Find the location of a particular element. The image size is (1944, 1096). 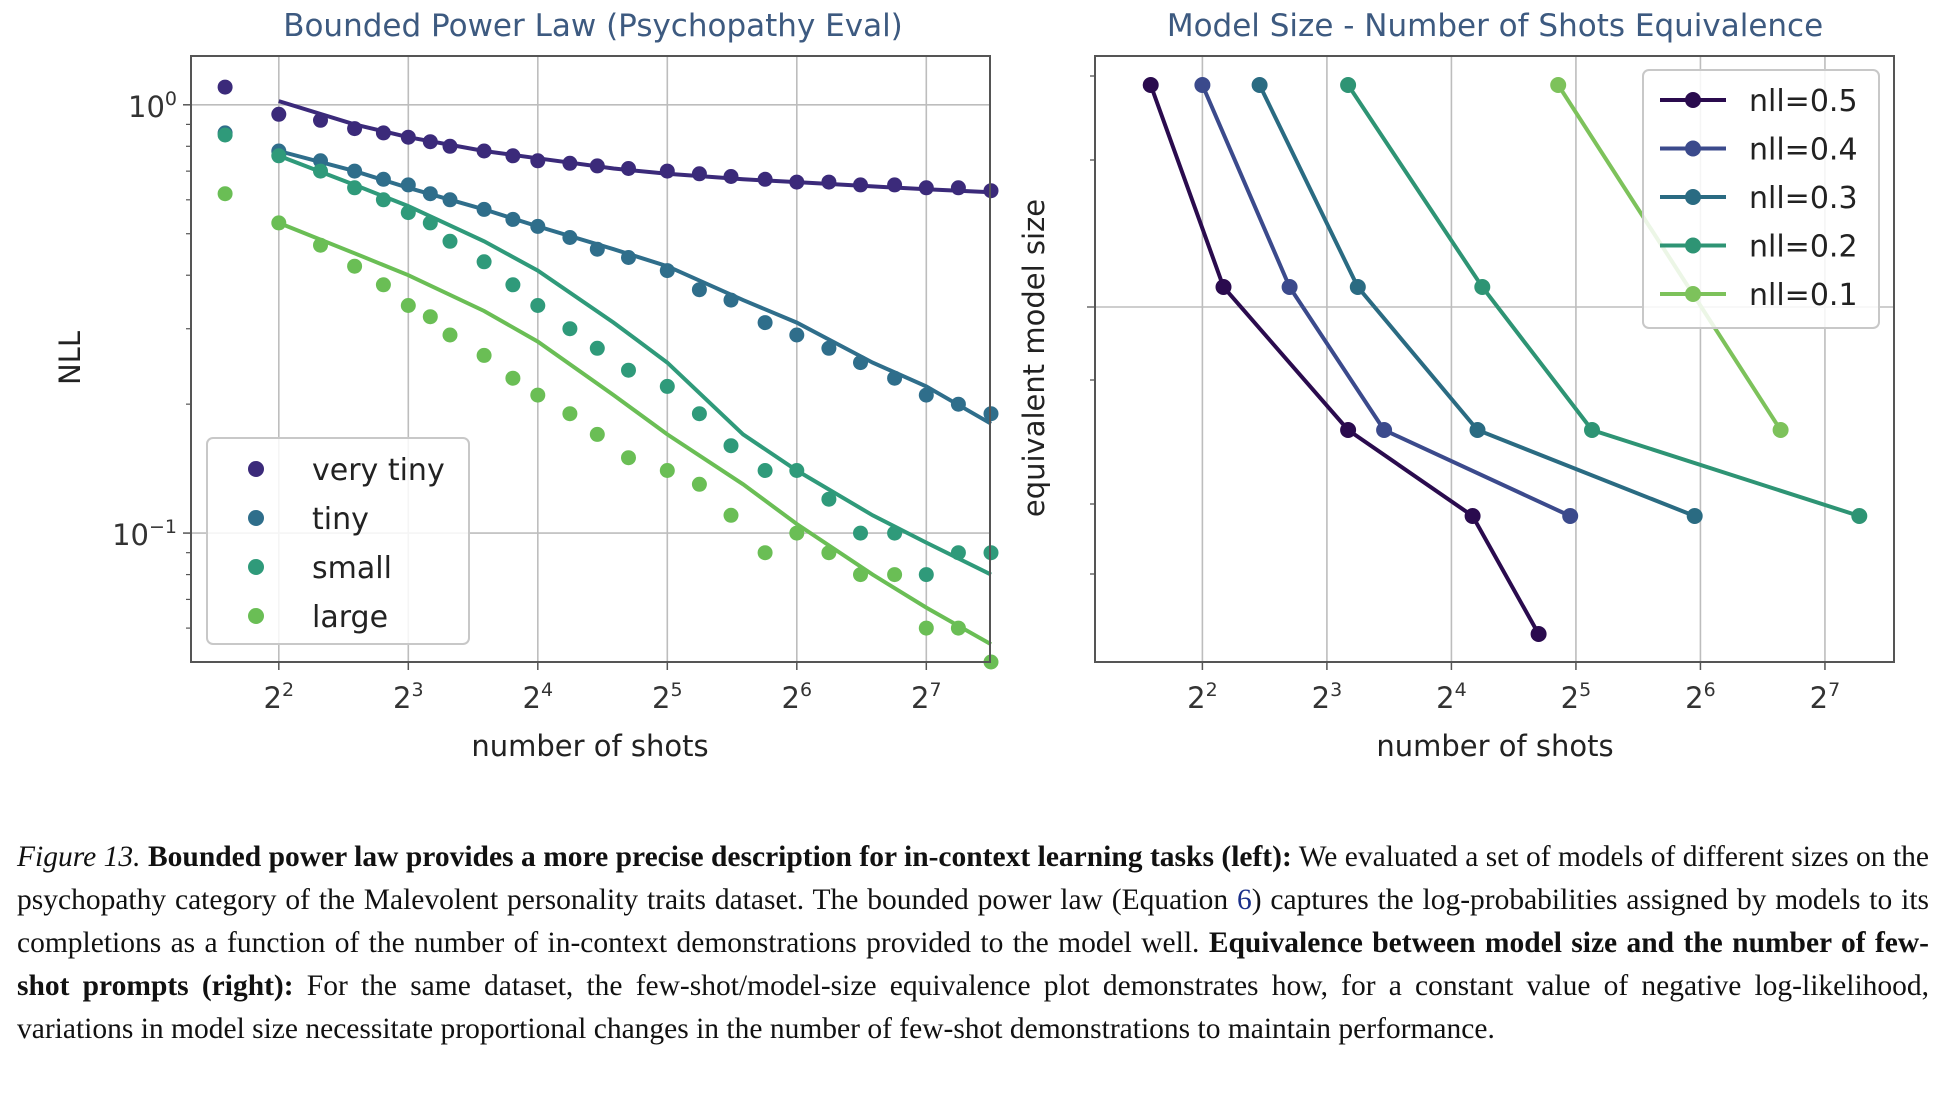

legend-label: small is located at coordinates (352, 568).